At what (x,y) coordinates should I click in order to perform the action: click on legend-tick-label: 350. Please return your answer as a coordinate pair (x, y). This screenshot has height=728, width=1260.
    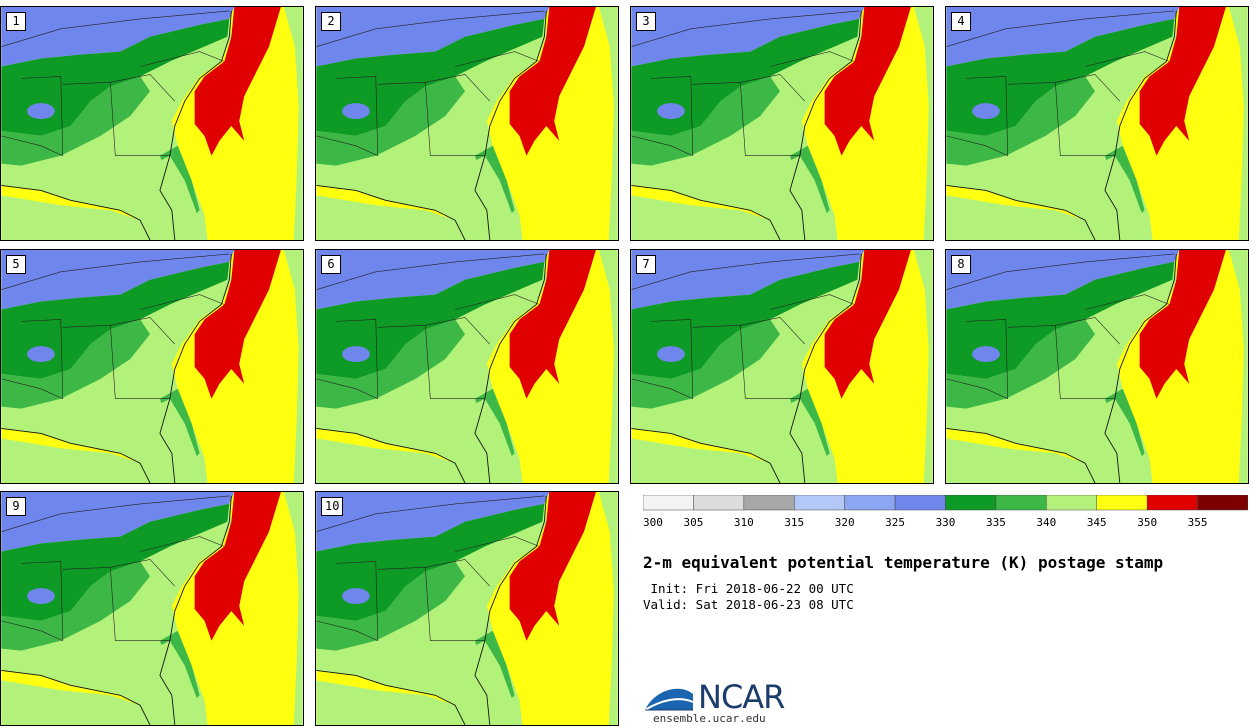
    Looking at the image, I should click on (1147, 522).